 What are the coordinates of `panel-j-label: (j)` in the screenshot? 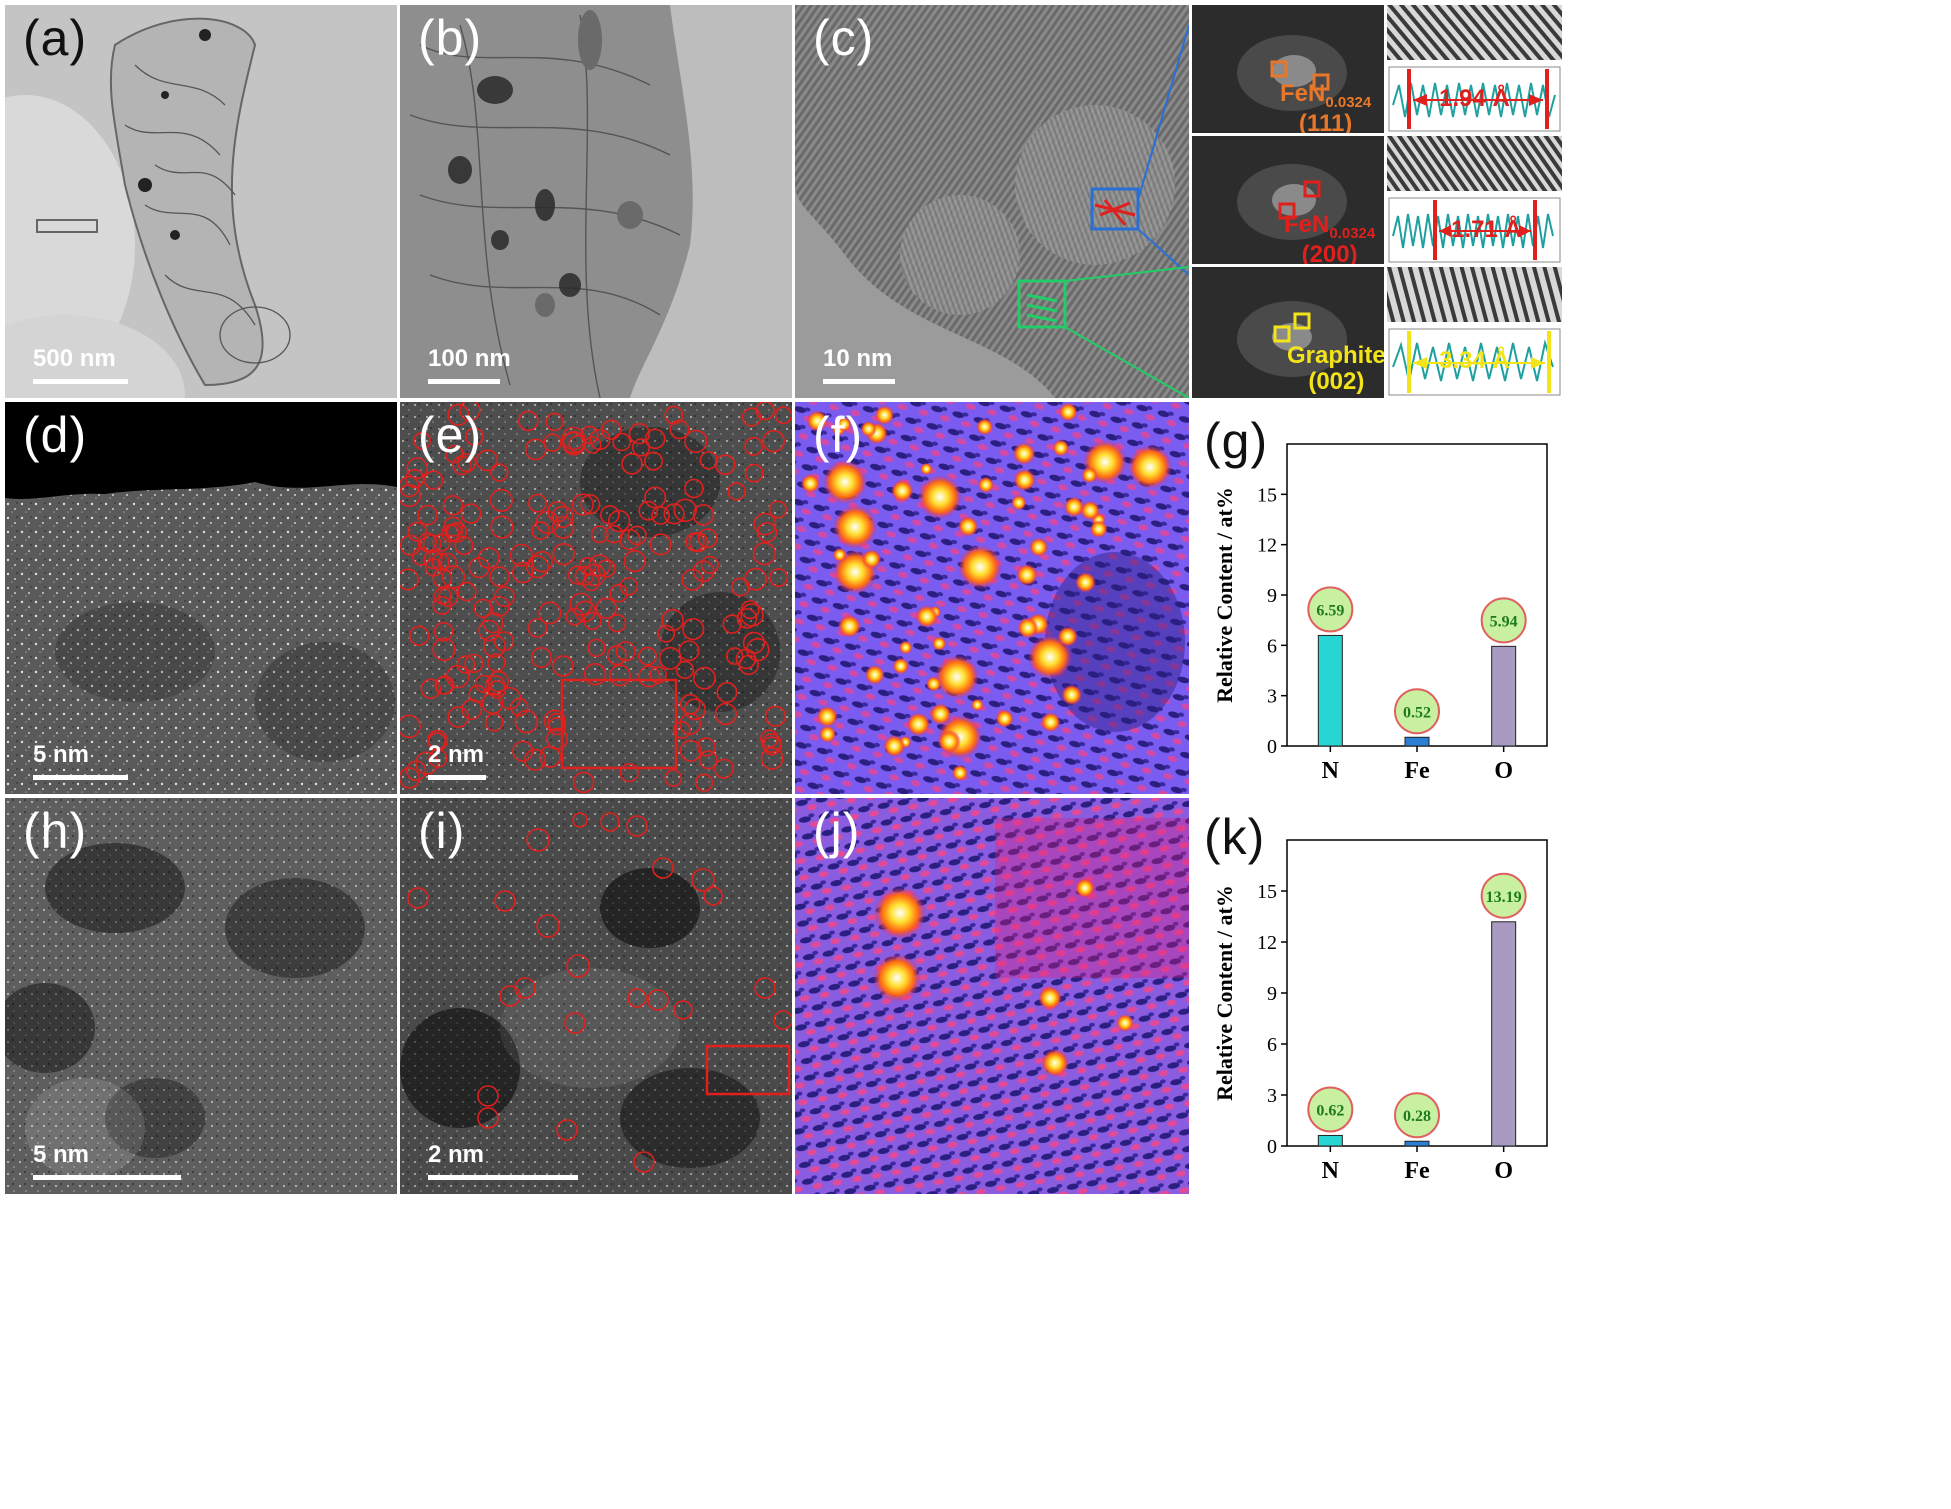 It's located at (837, 831).